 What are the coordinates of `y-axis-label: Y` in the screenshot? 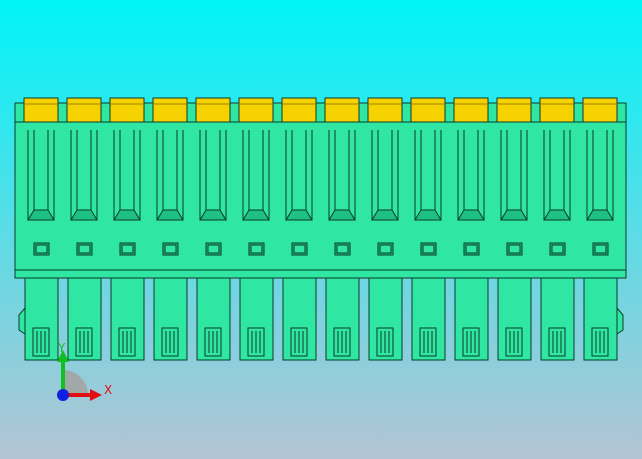 It's located at (61, 348).